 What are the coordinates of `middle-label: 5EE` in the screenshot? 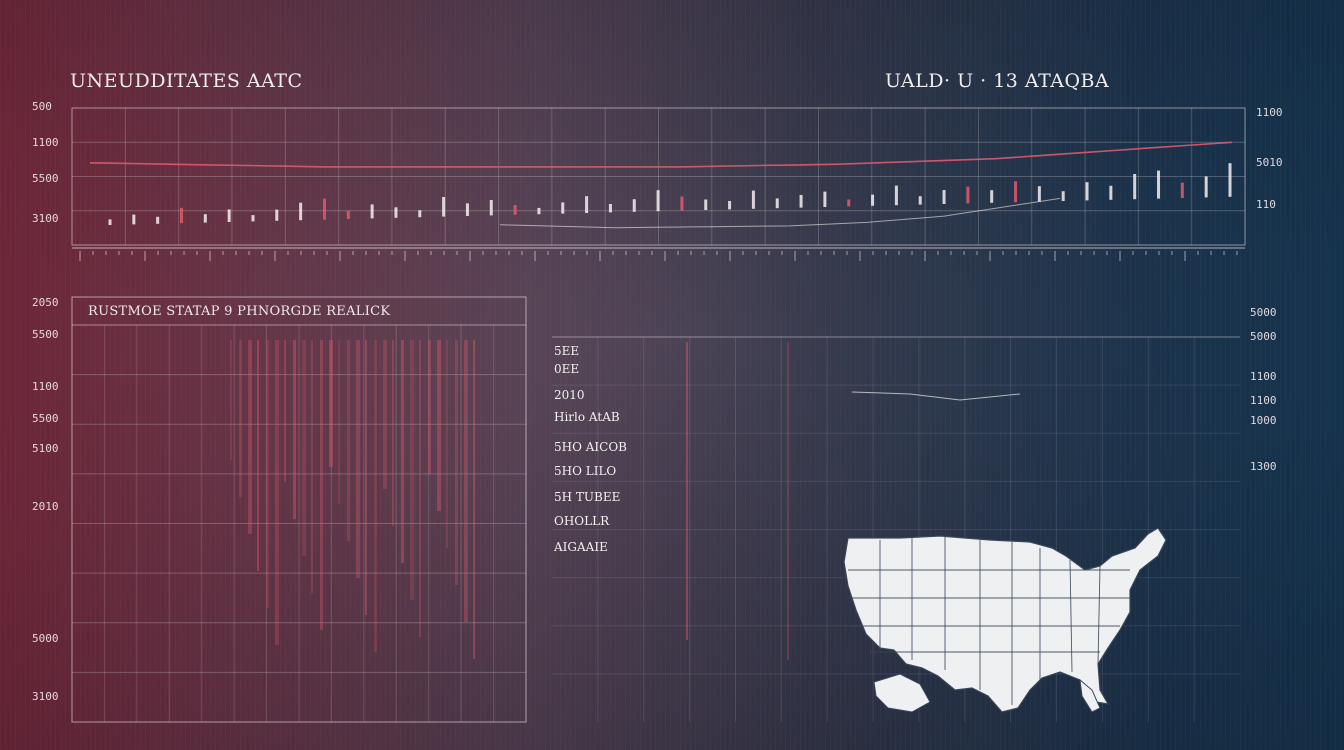 It's located at (567, 351).